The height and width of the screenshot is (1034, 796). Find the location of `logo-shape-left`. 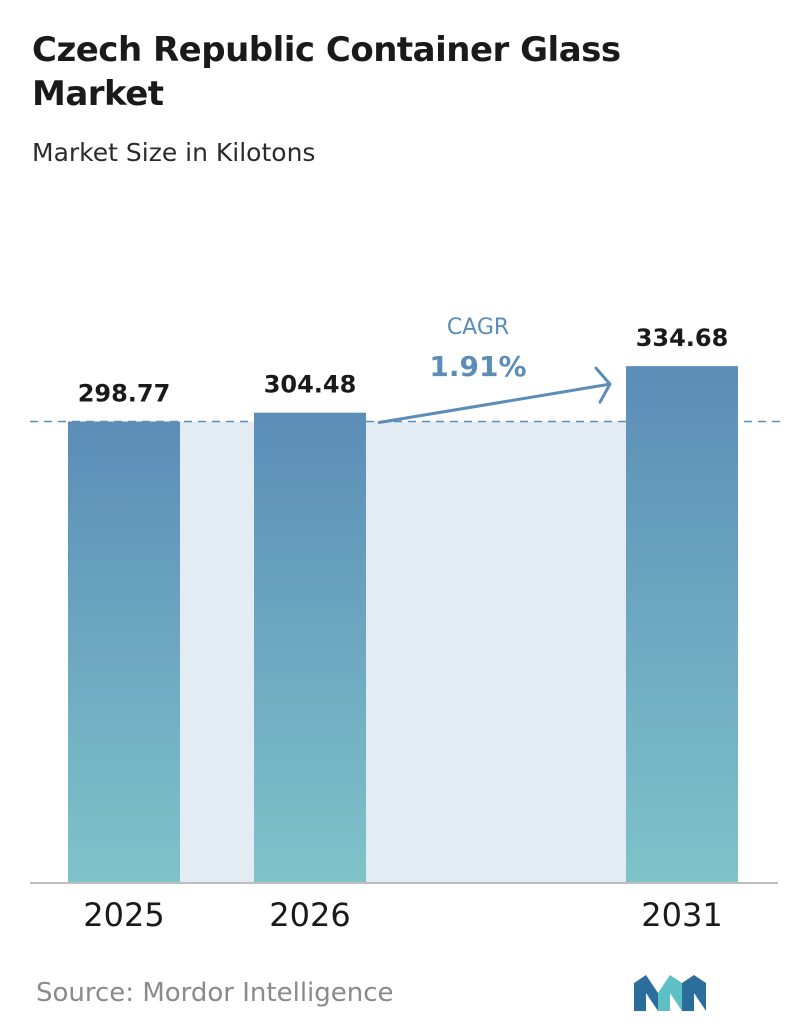

logo-shape-left is located at coordinates (646, 993).